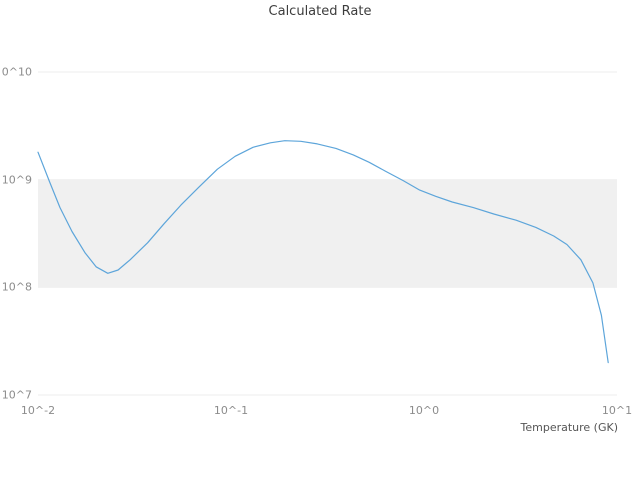  Describe the element at coordinates (38, 410) in the screenshot. I see `x-tick-label: 10^-2` at that location.